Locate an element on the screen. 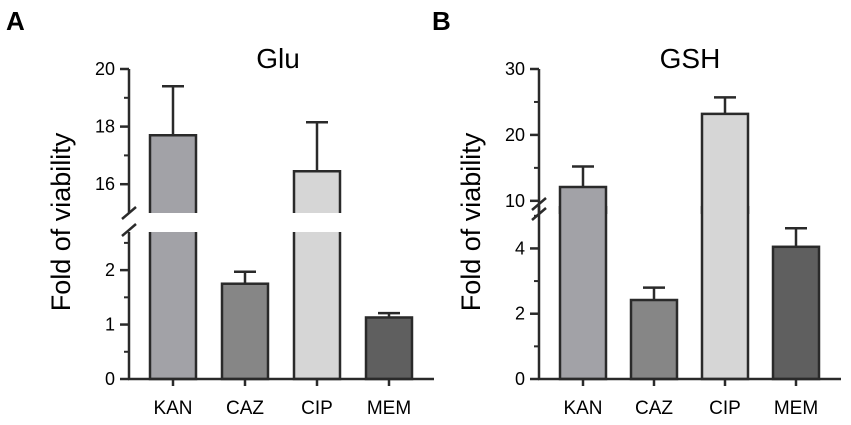  y-tick-label-16: 16 is located at coordinates (105, 184).